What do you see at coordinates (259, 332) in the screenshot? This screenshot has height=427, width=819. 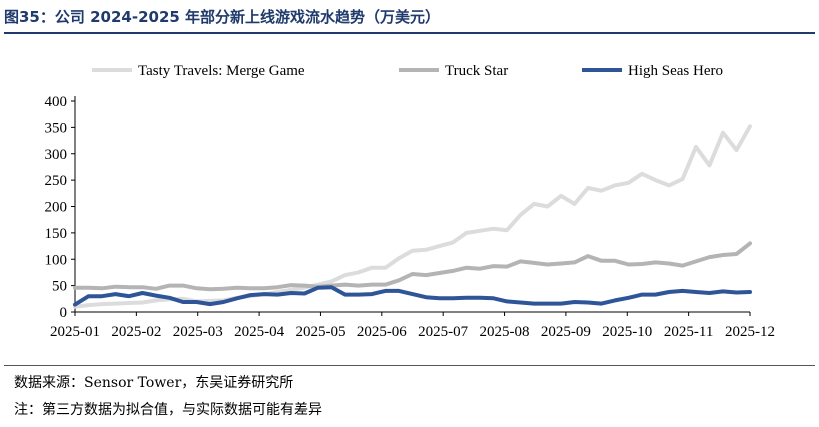 I see `x-tick-label: 2025-04` at bounding box center [259, 332].